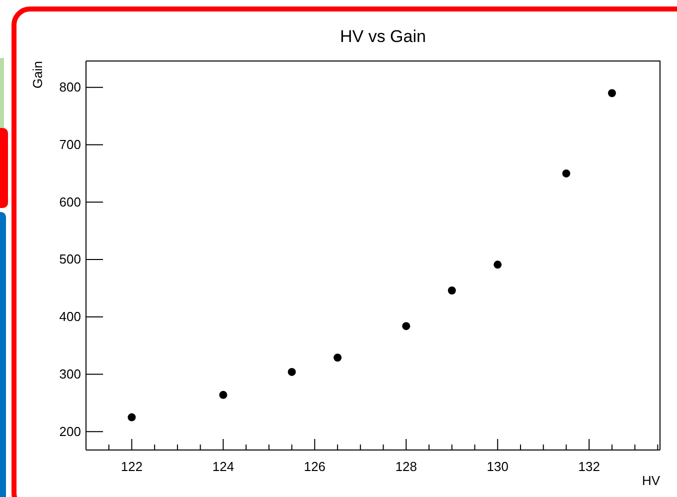 The image size is (677, 497). I want to click on chart-title: HV vs Gain, so click(383, 36).